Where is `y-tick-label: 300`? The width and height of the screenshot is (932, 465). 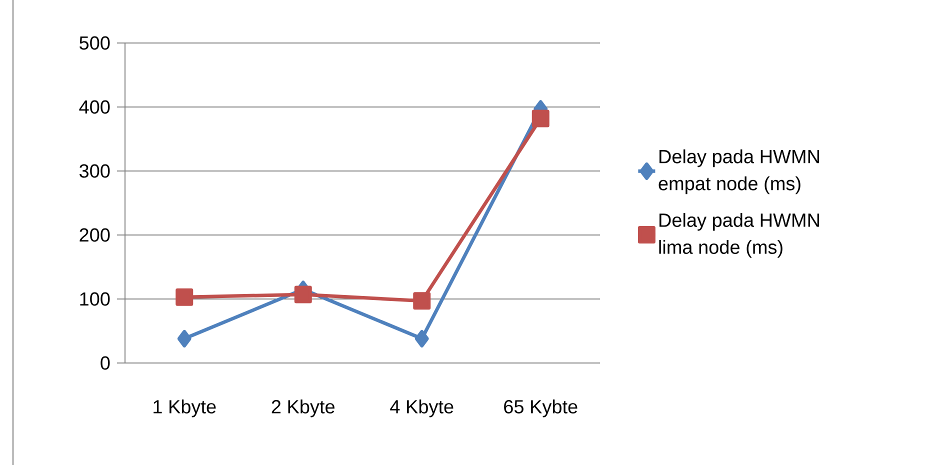 y-tick-label: 300 is located at coordinates (94, 171).